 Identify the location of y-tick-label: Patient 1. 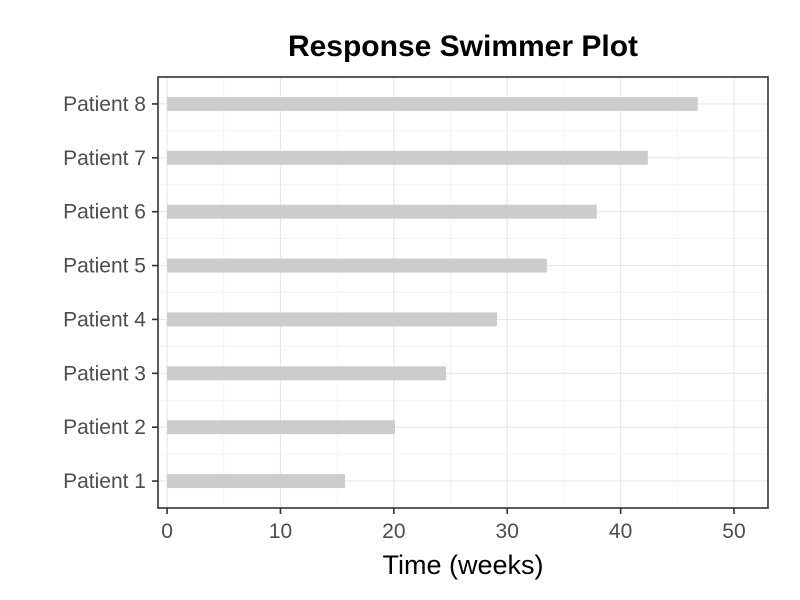
(104, 481).